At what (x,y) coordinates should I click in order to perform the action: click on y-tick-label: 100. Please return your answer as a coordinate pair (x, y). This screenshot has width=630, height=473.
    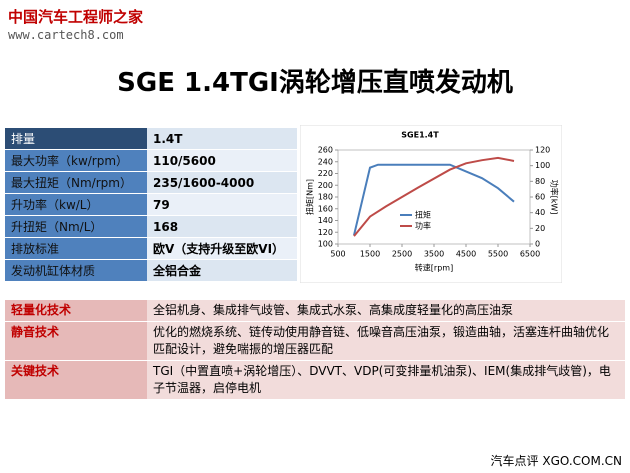
    Looking at the image, I should click on (325, 244).